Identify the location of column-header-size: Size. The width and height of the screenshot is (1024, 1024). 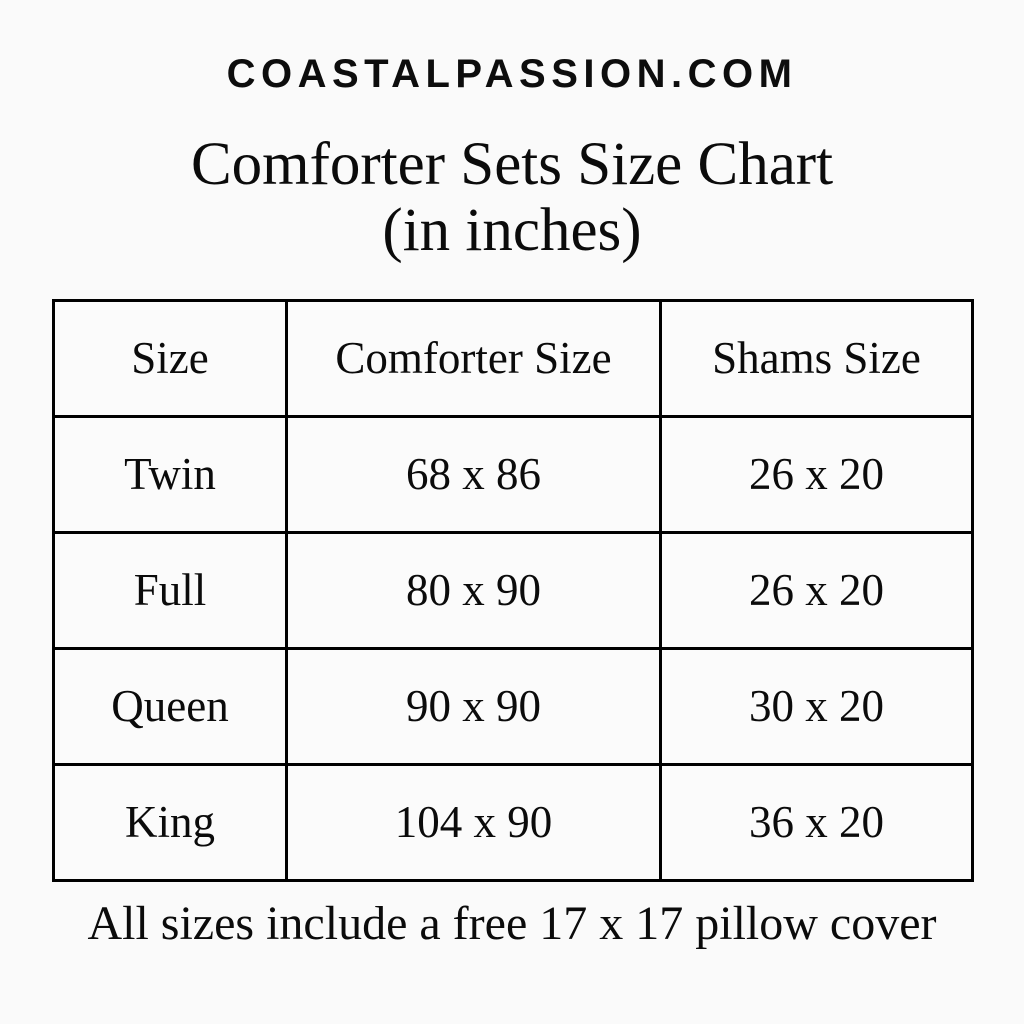
(170, 358).